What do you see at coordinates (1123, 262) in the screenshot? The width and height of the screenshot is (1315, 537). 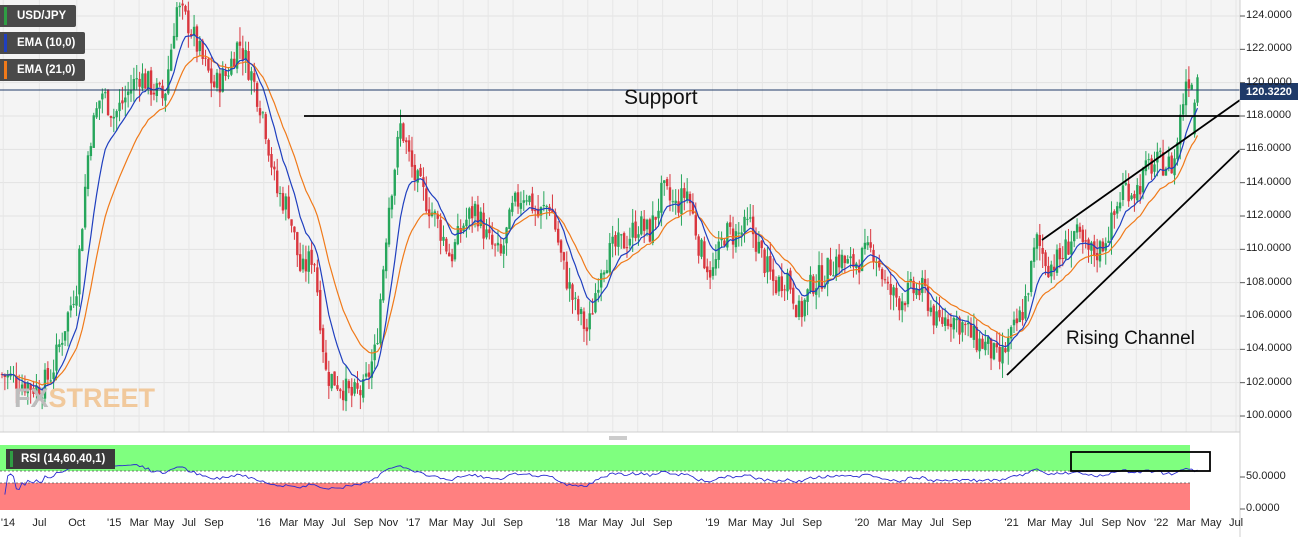 I see `channel-lower-line` at bounding box center [1123, 262].